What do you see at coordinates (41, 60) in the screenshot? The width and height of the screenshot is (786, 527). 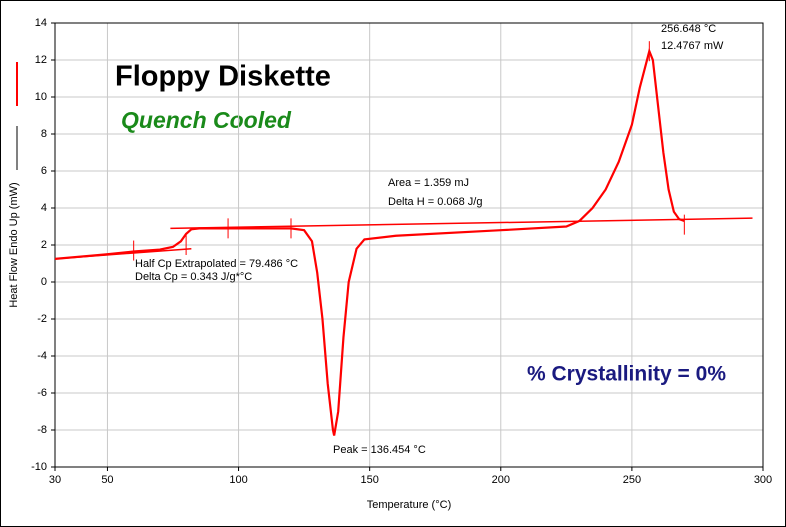 I see `y-tick-label: 12` at bounding box center [41, 60].